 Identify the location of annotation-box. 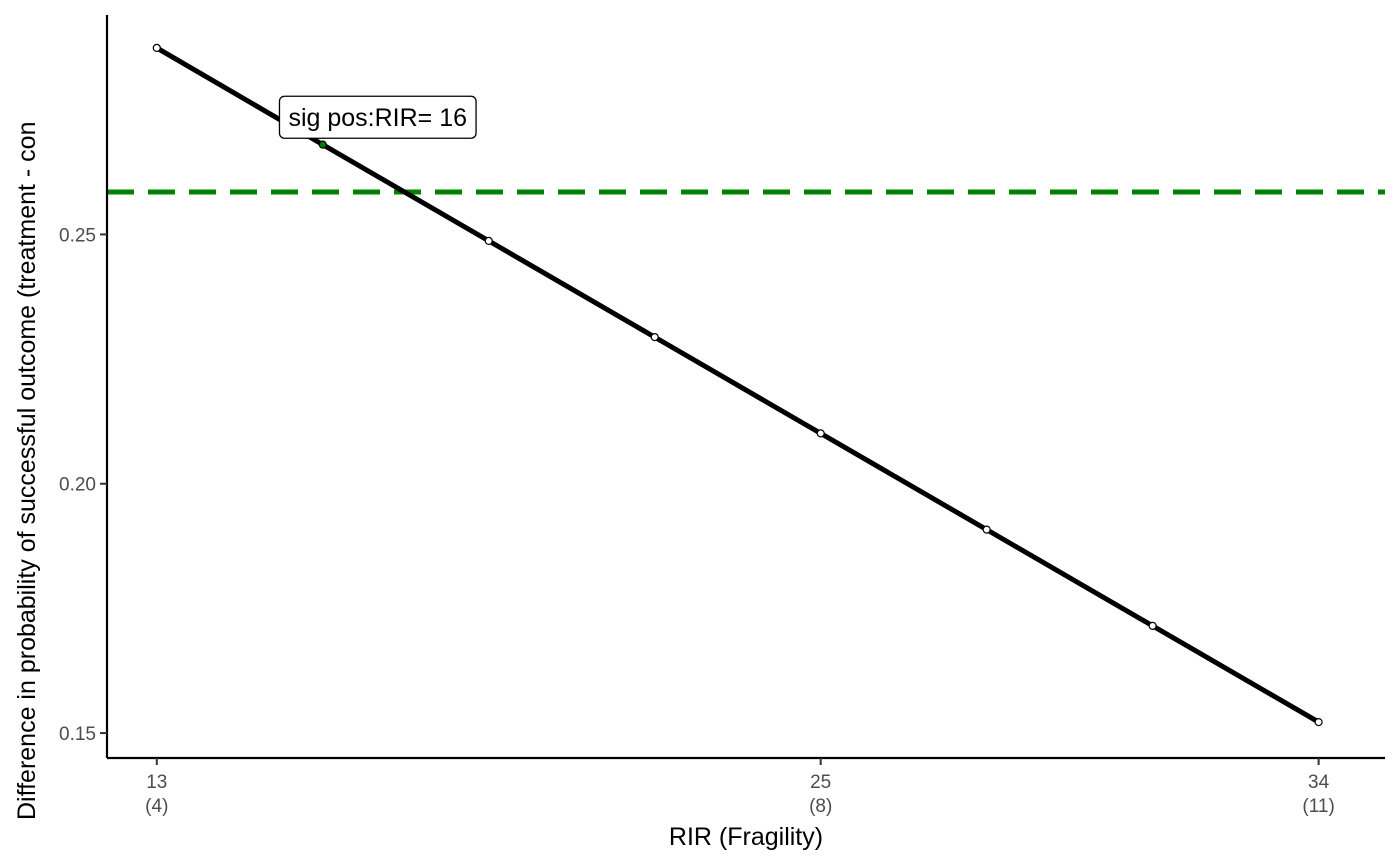
(377, 117).